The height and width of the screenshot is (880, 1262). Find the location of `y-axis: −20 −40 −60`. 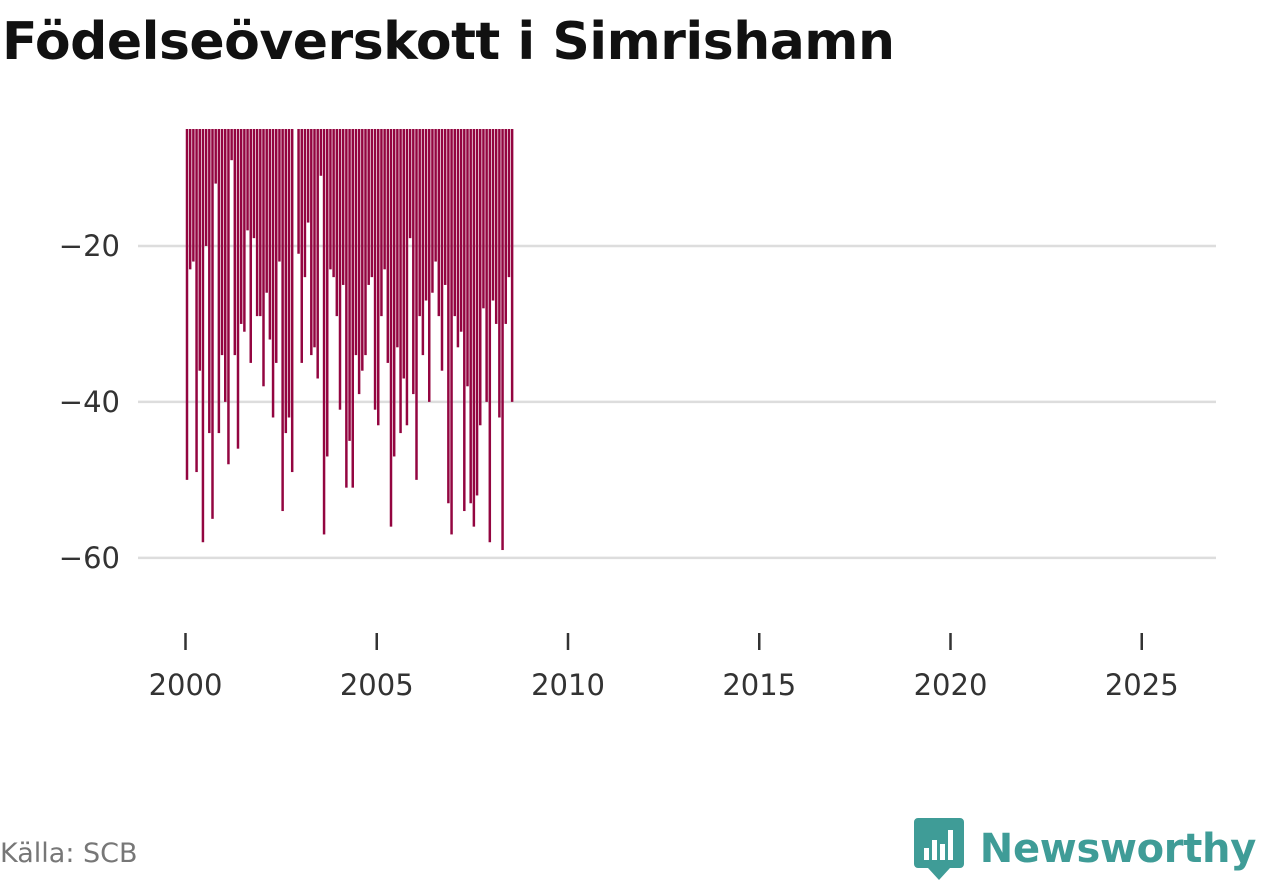

y-axis: −20 −40 −60 is located at coordinates (89, 402).